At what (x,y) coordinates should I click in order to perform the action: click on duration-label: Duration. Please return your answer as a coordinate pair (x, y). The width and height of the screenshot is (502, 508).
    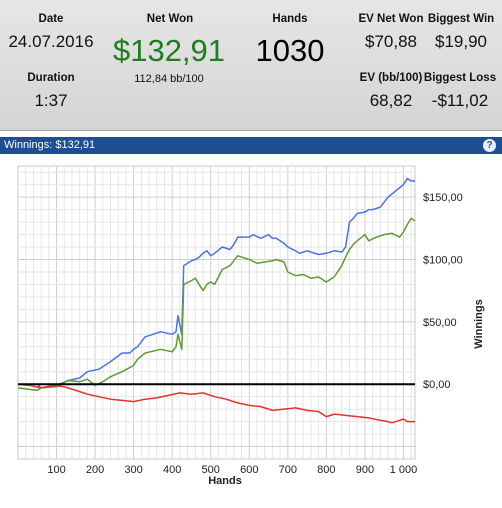
    Looking at the image, I should click on (51, 78).